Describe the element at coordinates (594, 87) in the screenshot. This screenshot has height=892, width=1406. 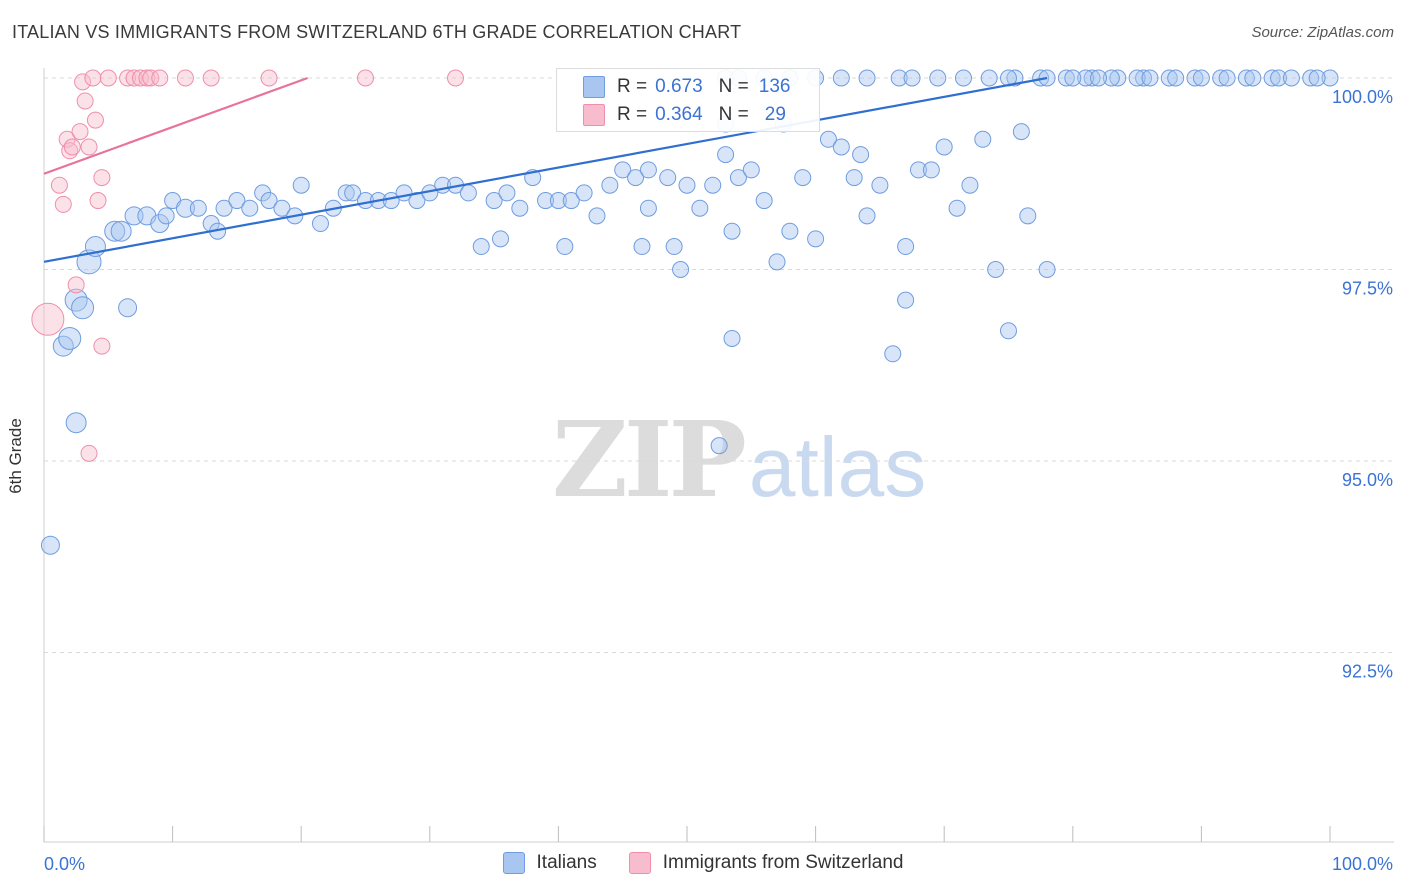
I see `legend-swatch-italians` at that location.